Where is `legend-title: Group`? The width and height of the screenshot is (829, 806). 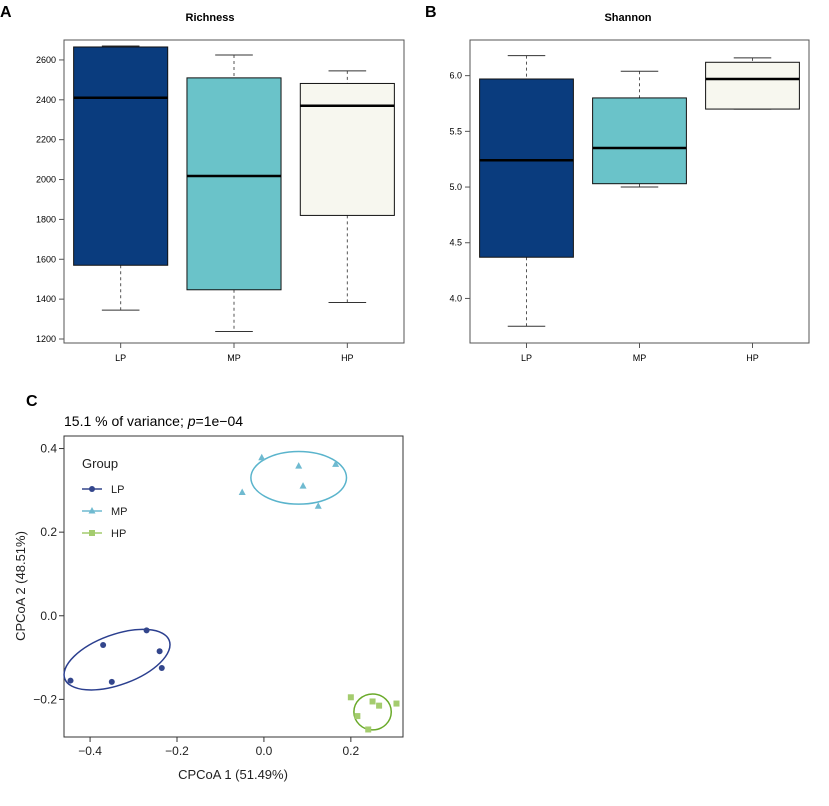 legend-title: Group is located at coordinates (100, 463).